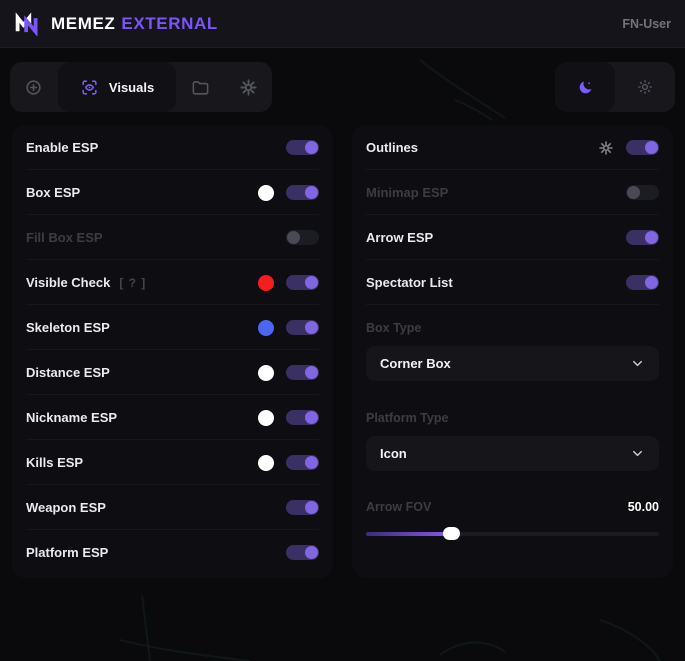 The width and height of the screenshot is (685, 661). Describe the element at coordinates (53, 192) in the screenshot. I see `setting-label: Box ESP` at that location.